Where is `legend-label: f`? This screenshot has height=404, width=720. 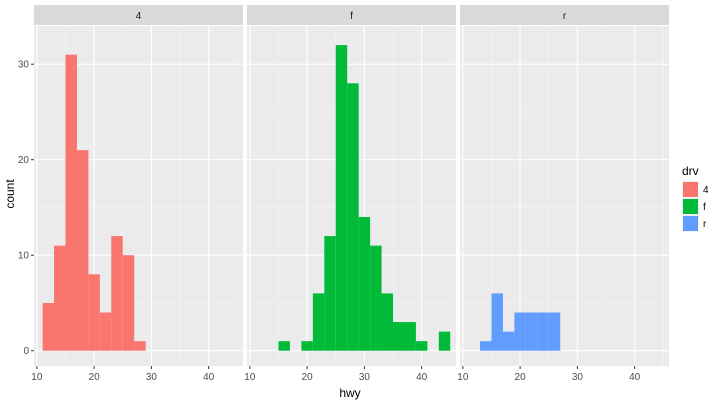 legend-label: f is located at coordinates (704, 207).